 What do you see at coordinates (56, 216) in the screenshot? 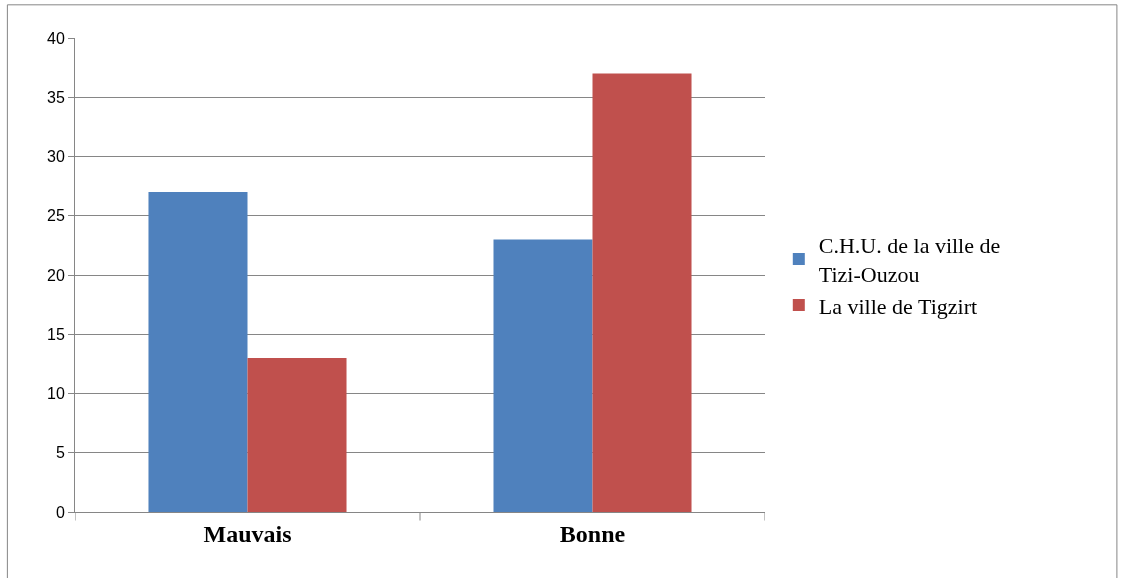
I see `y-tick-label: 25` at bounding box center [56, 216].